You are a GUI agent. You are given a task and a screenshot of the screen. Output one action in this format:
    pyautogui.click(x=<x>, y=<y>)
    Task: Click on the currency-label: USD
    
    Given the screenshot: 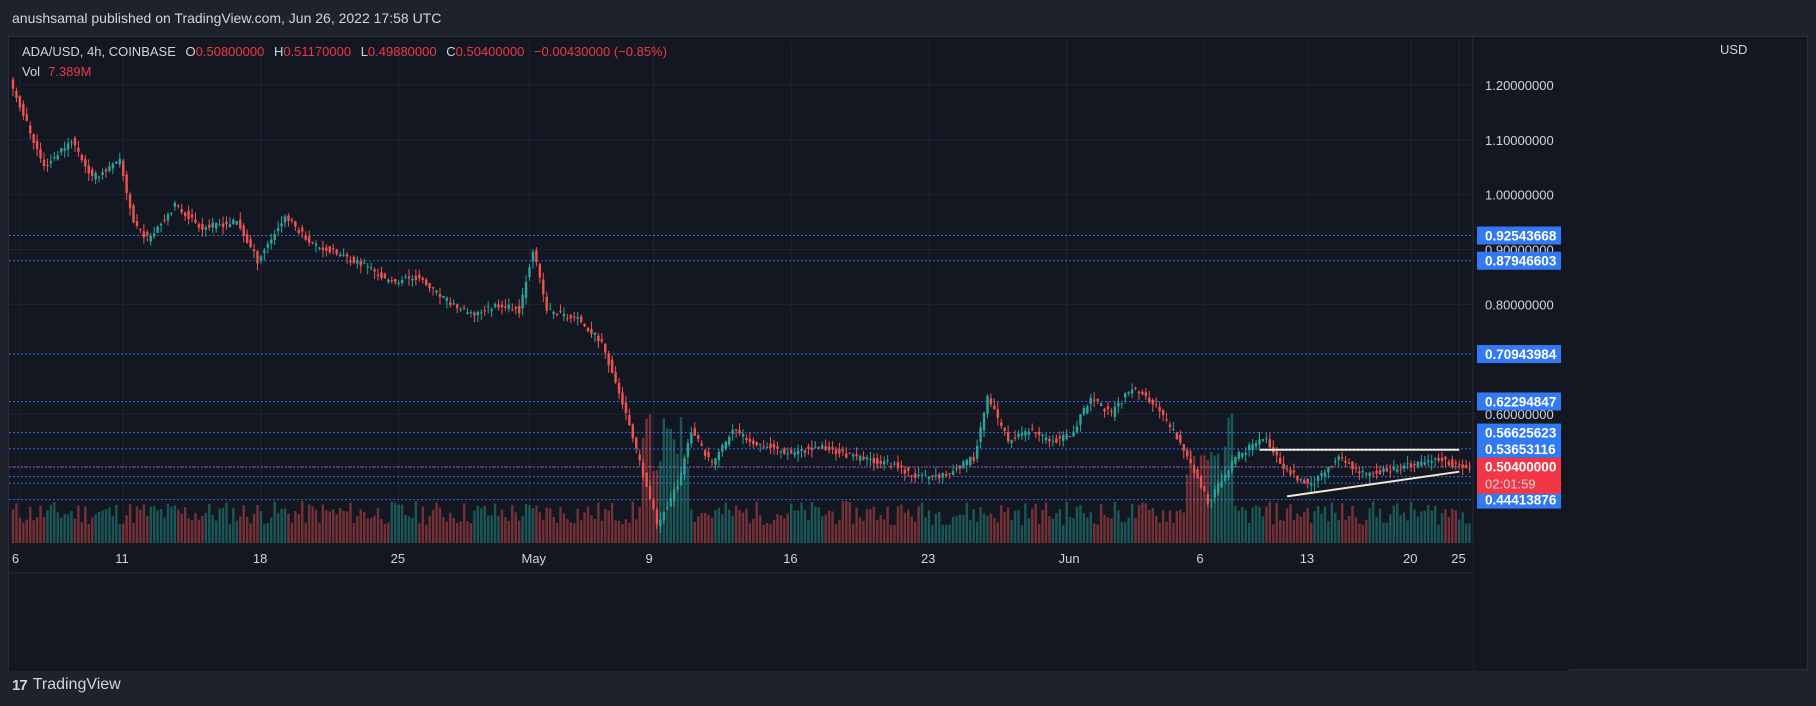 What is the action you would take?
    pyautogui.click(x=1734, y=49)
    